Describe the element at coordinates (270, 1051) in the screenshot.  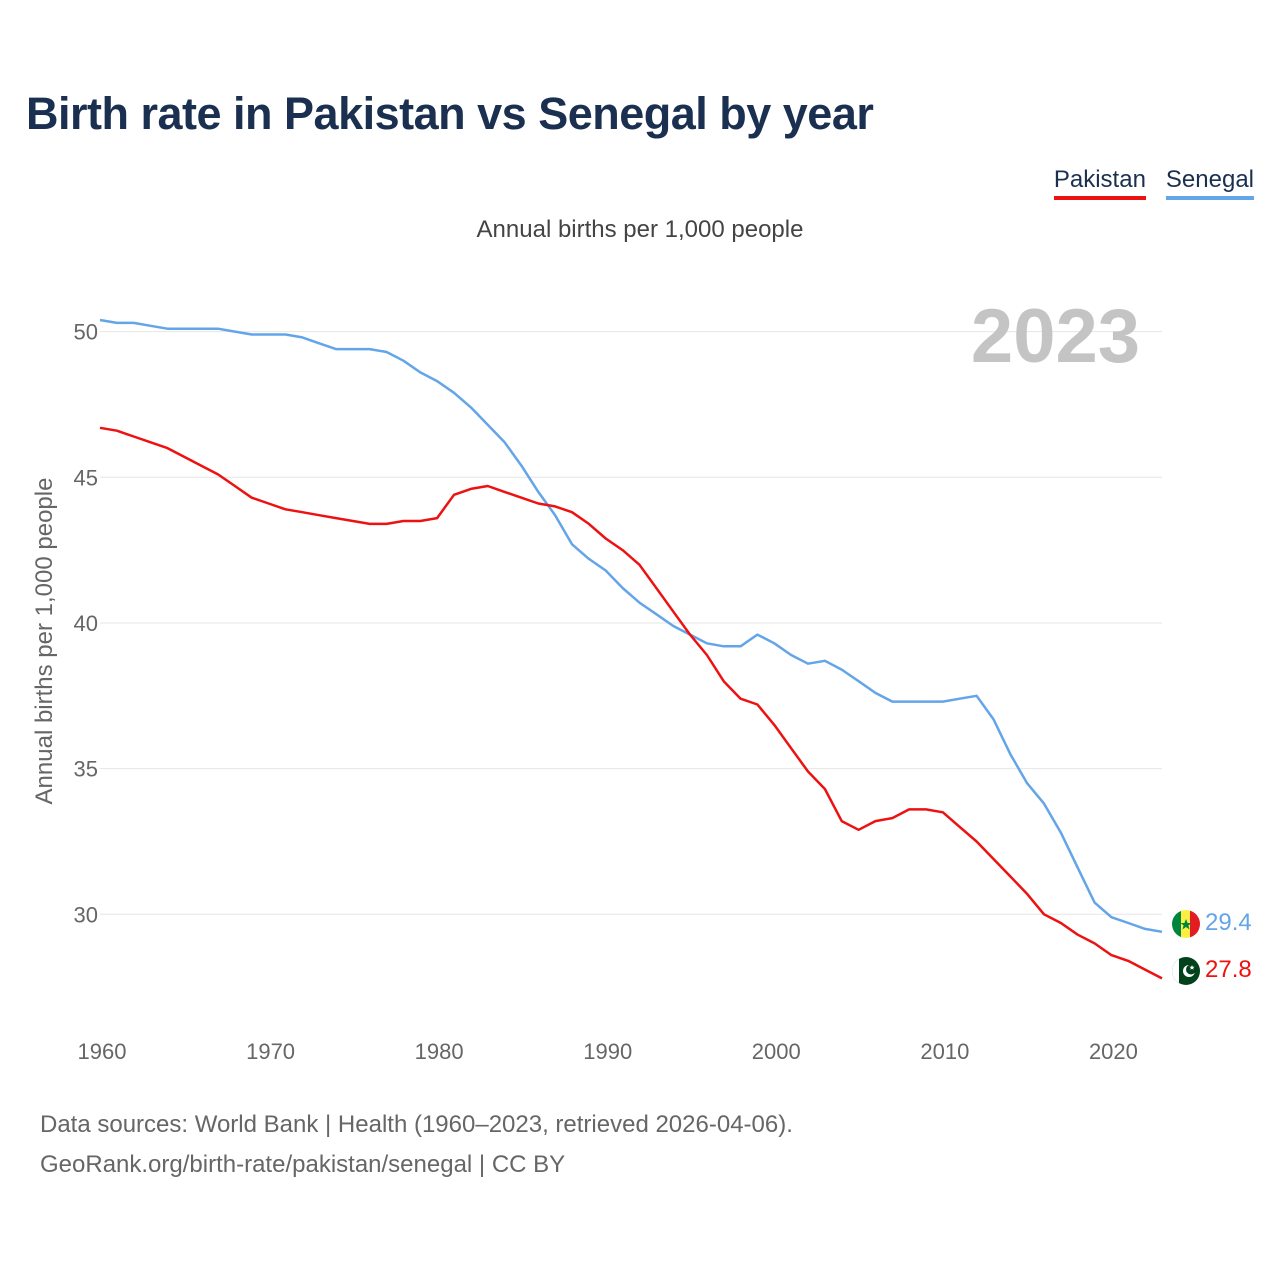
I see `x-tick-label: 1970` at that location.